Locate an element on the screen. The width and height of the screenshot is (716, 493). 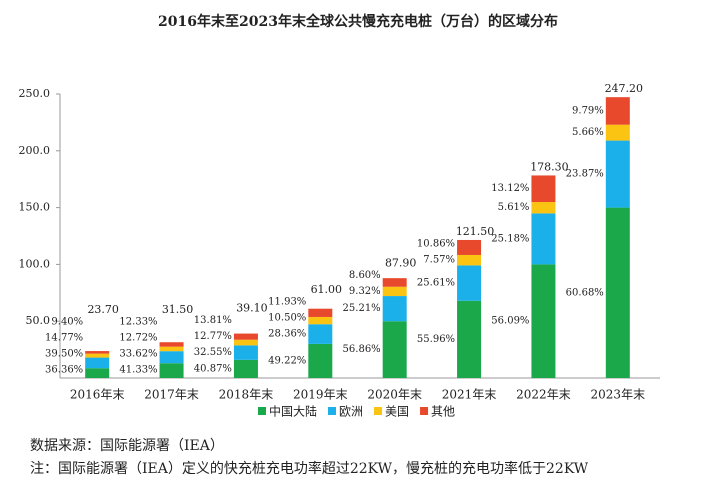
data-label: 10.86% is located at coordinates (436, 244).